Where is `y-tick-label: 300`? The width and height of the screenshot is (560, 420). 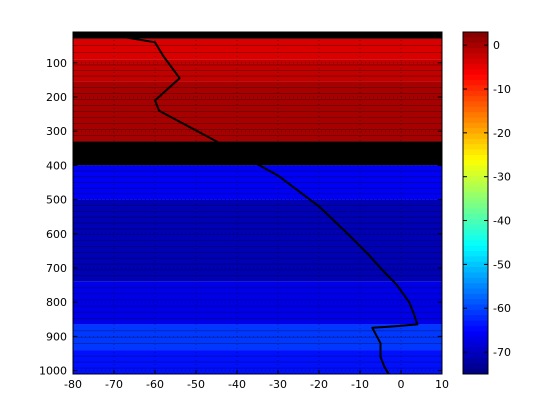 y-tick-label: 300 is located at coordinates (56, 131).